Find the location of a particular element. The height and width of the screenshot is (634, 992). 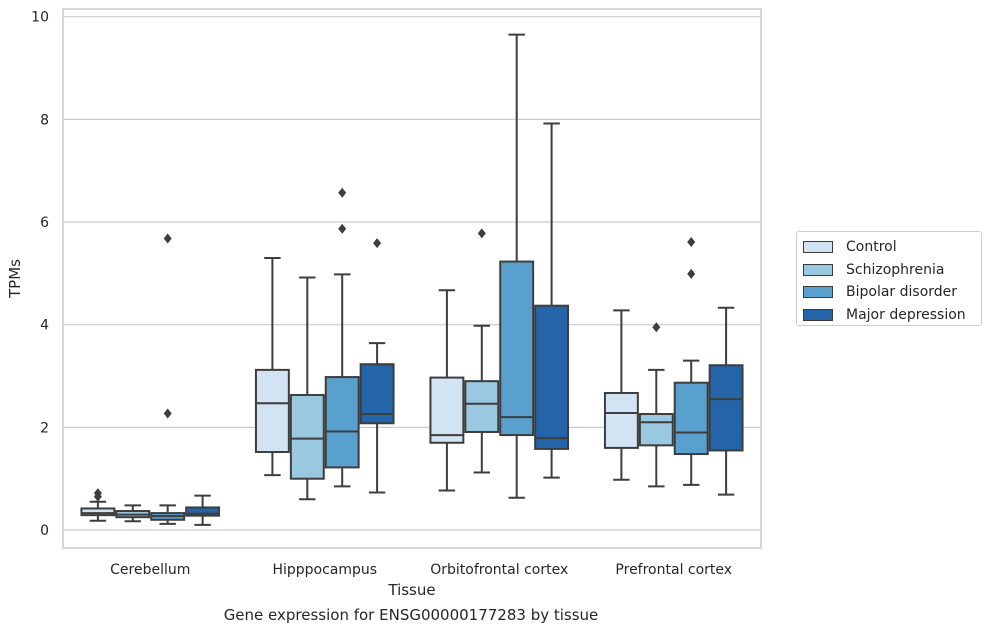

x-tick-label: Cerebellum is located at coordinates (150, 570).